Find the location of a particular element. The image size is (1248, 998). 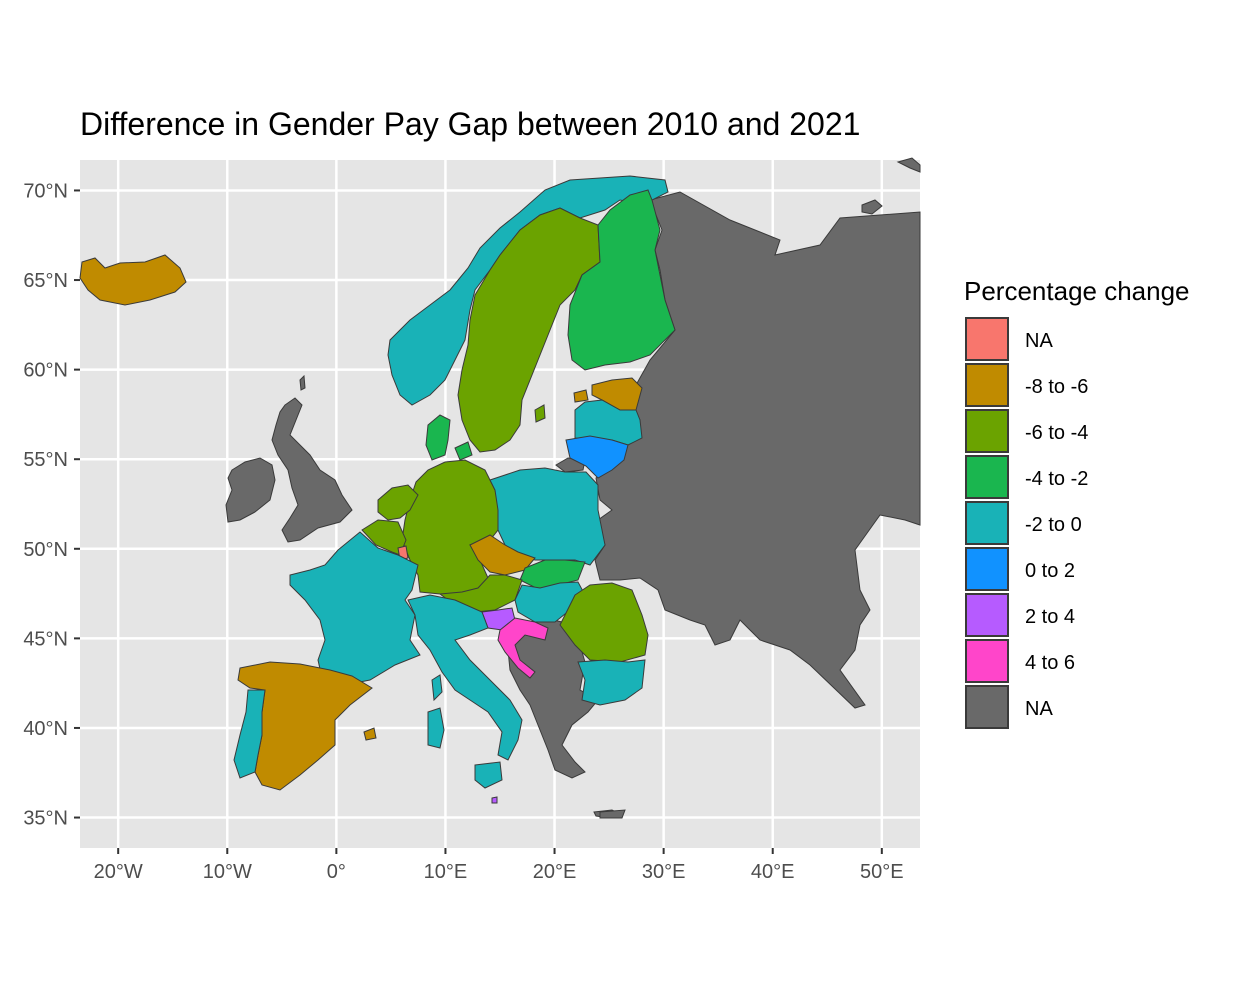

y-tick-label: 40°N is located at coordinates (45, 729).